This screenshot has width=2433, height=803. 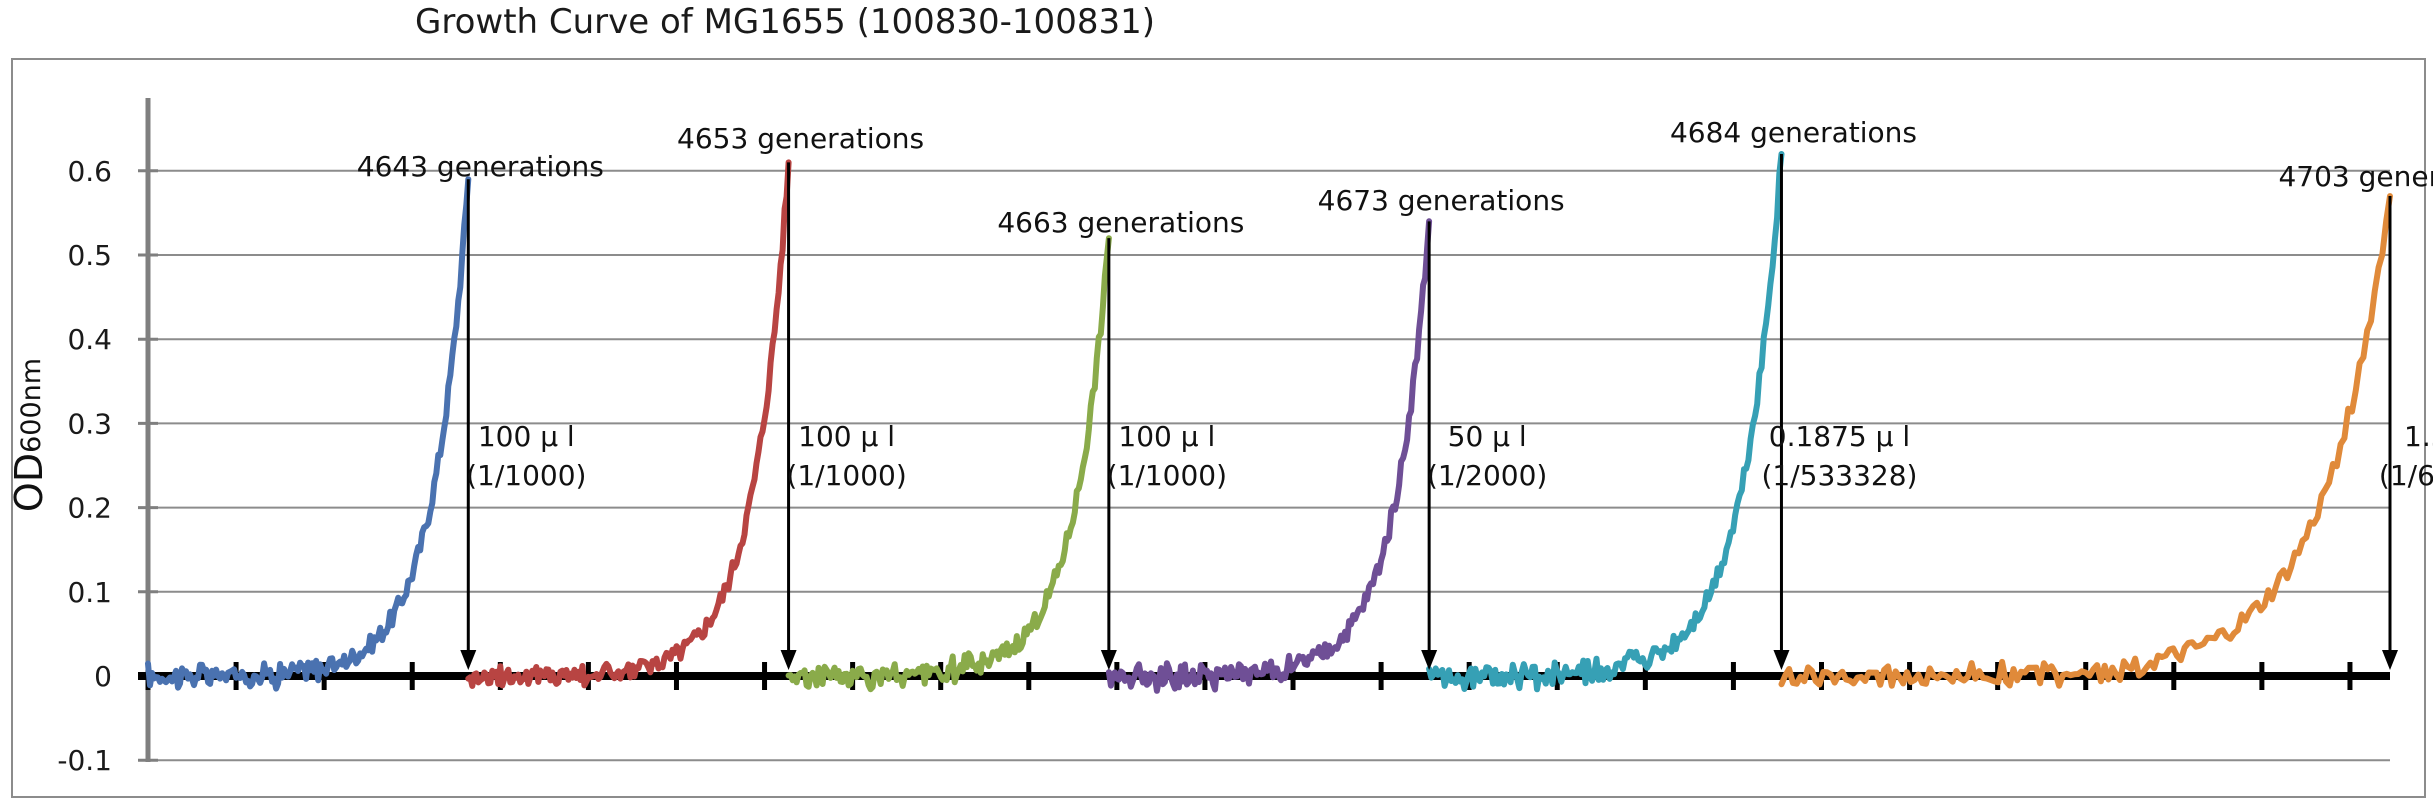 I want to click on peak-label: 4703 generations, so click(x=2355, y=176).